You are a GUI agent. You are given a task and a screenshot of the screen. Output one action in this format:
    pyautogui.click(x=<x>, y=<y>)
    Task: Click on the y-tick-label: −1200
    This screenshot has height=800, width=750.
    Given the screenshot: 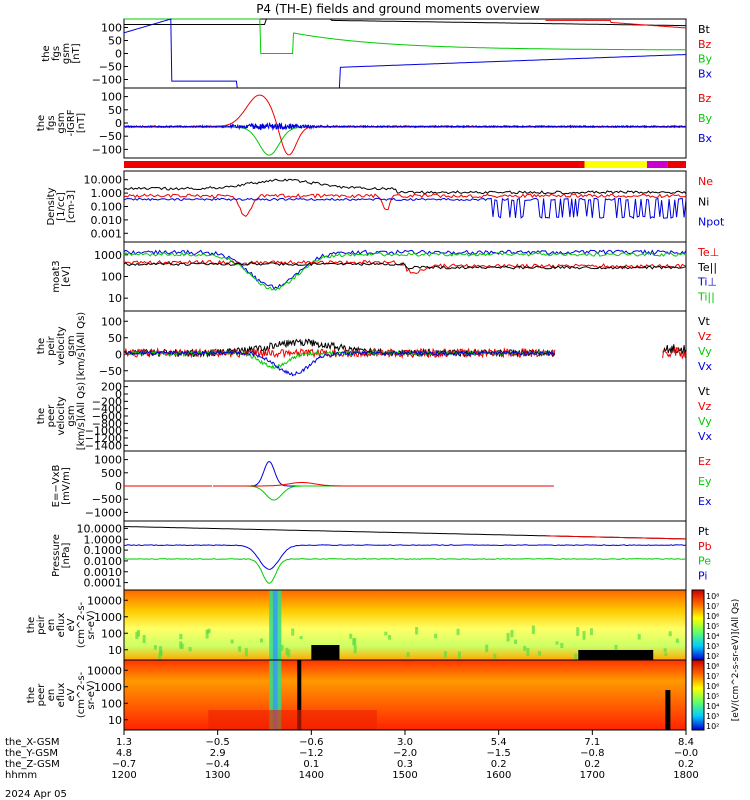 What is the action you would take?
    pyautogui.click(x=103, y=438)
    